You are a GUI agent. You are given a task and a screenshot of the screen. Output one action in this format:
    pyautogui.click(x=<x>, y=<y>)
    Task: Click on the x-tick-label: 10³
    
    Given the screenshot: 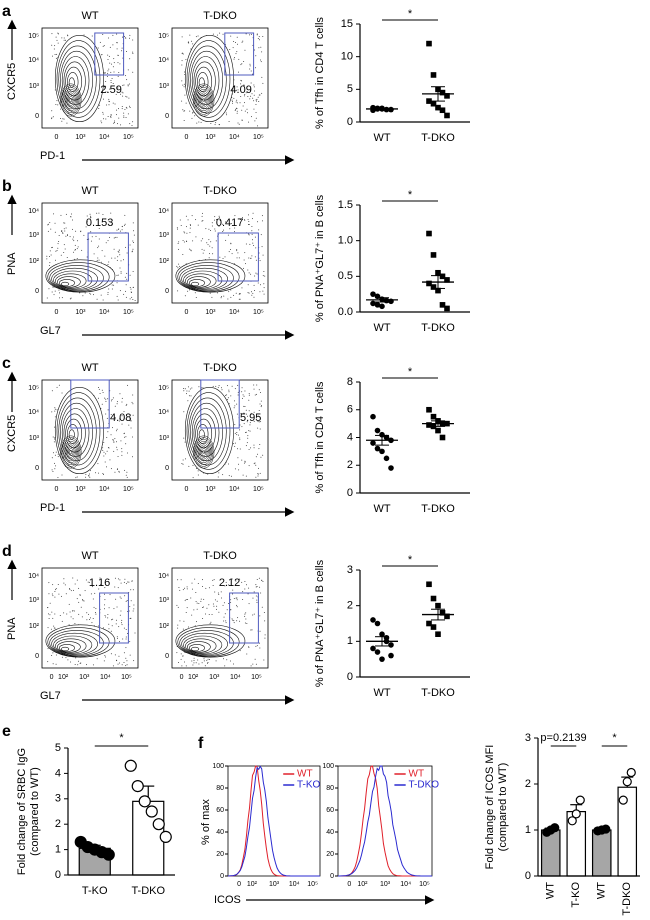 What is the action you would take?
    pyautogui.click(x=274, y=884)
    